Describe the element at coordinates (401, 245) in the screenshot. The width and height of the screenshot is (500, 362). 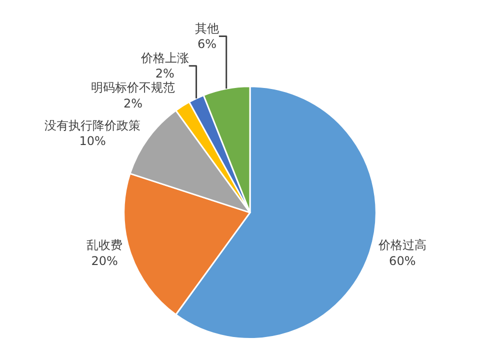
I see `slice-label: 价格过高` at that location.